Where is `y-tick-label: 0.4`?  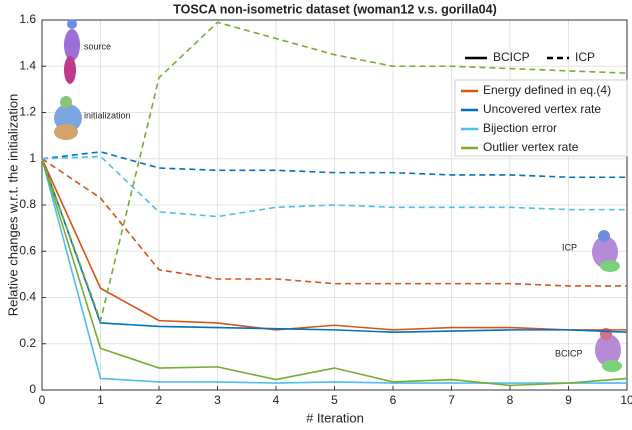
y-tick-label: 0.4 is located at coordinates (27, 297).